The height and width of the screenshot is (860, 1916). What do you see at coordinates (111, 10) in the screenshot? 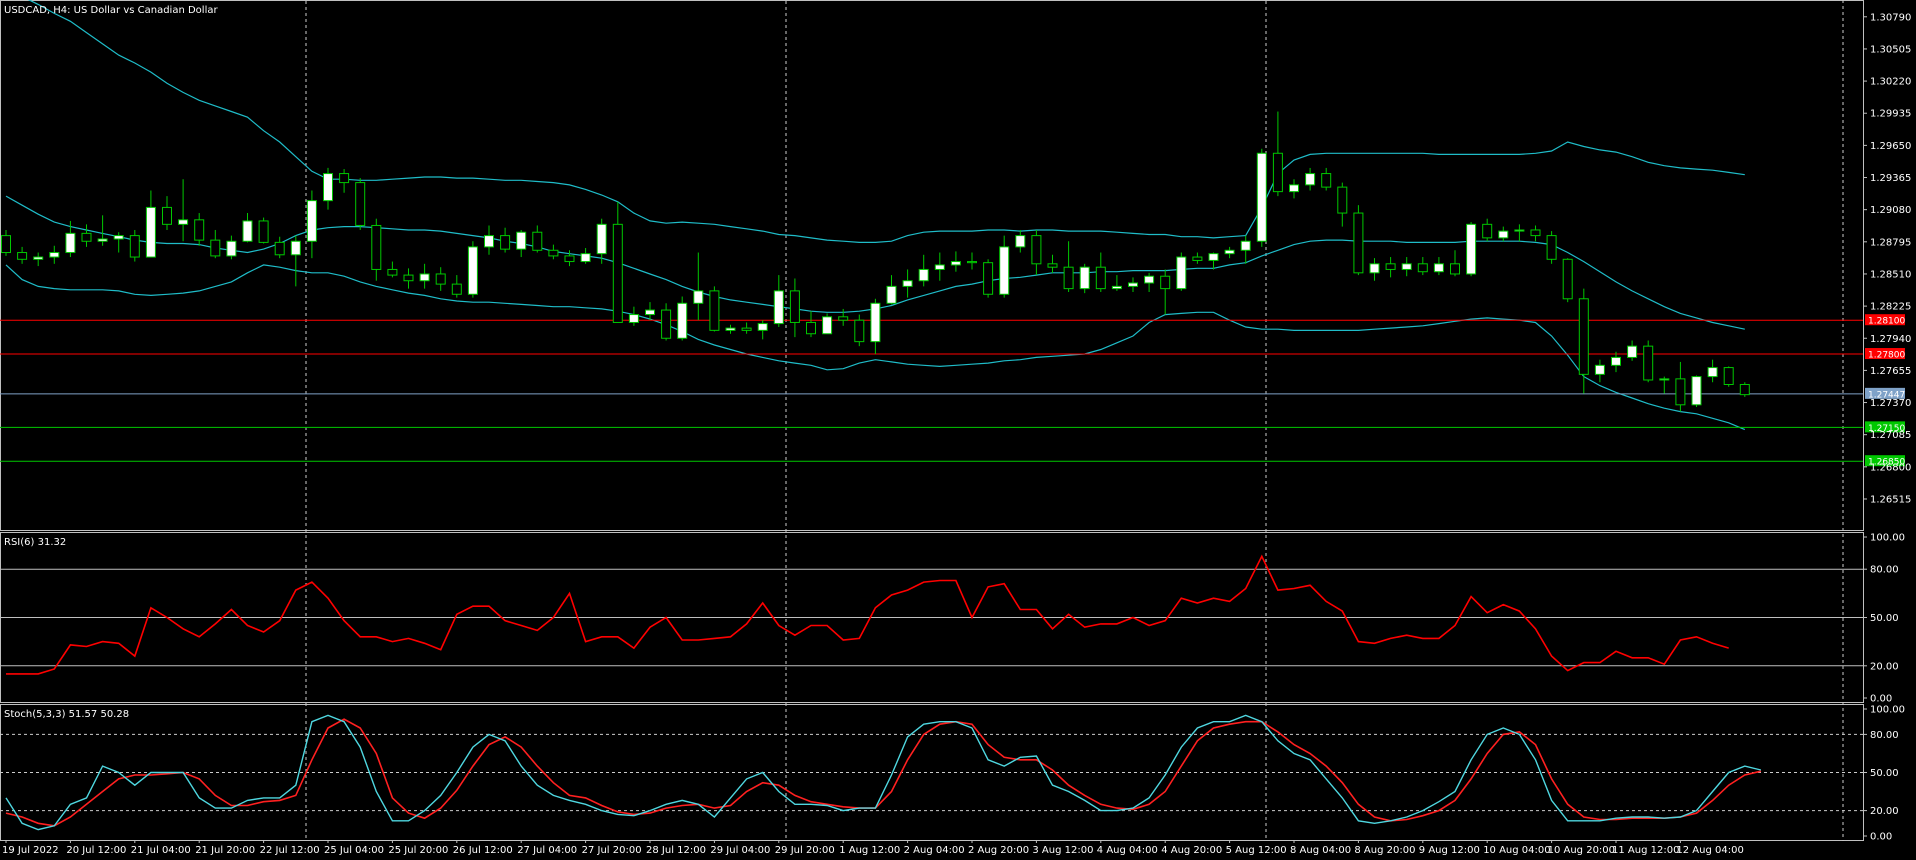
I see `main-chart-title: USDCAD, H4: US Dollar vs Canadian Dollar` at bounding box center [111, 10].